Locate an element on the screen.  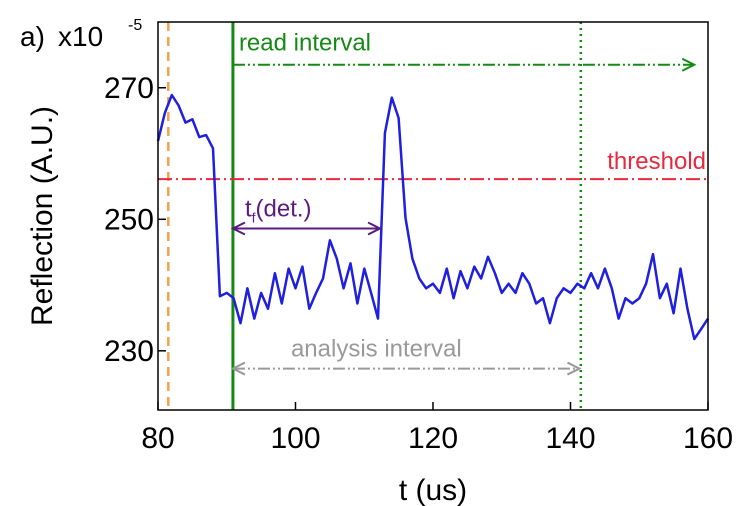
interval-label: analysis interval is located at coordinates (376, 349).